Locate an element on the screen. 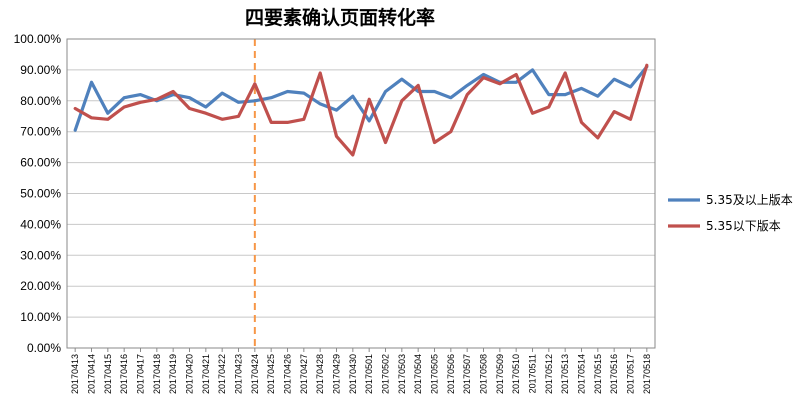 This screenshot has width=800, height=409. x-tick-label: 20170501 is located at coordinates (369, 374).